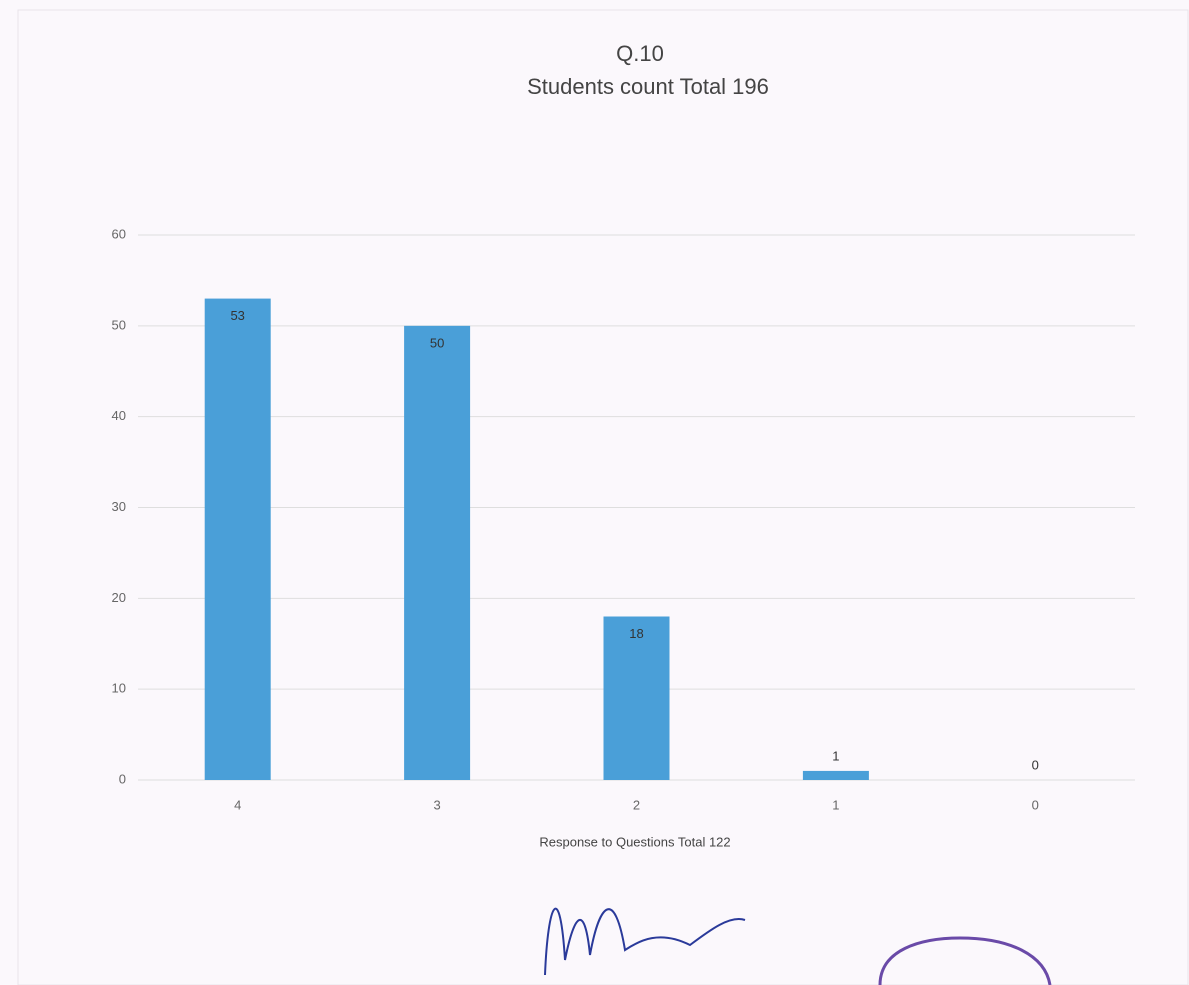  Describe the element at coordinates (119, 233) in the screenshot. I see `y-tick-label: 60` at that location.